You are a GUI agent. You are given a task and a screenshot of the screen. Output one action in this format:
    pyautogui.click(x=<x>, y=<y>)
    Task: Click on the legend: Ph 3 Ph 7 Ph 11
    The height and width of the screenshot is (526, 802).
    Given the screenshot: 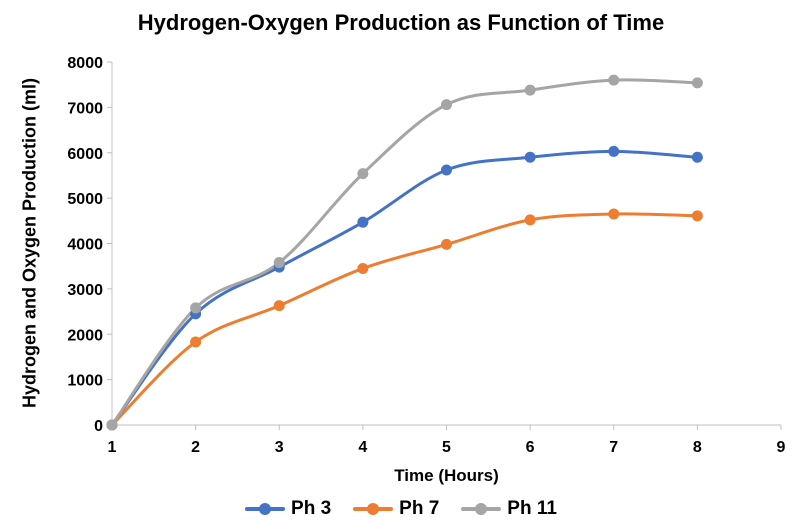 What is the action you would take?
    pyautogui.click(x=401, y=509)
    